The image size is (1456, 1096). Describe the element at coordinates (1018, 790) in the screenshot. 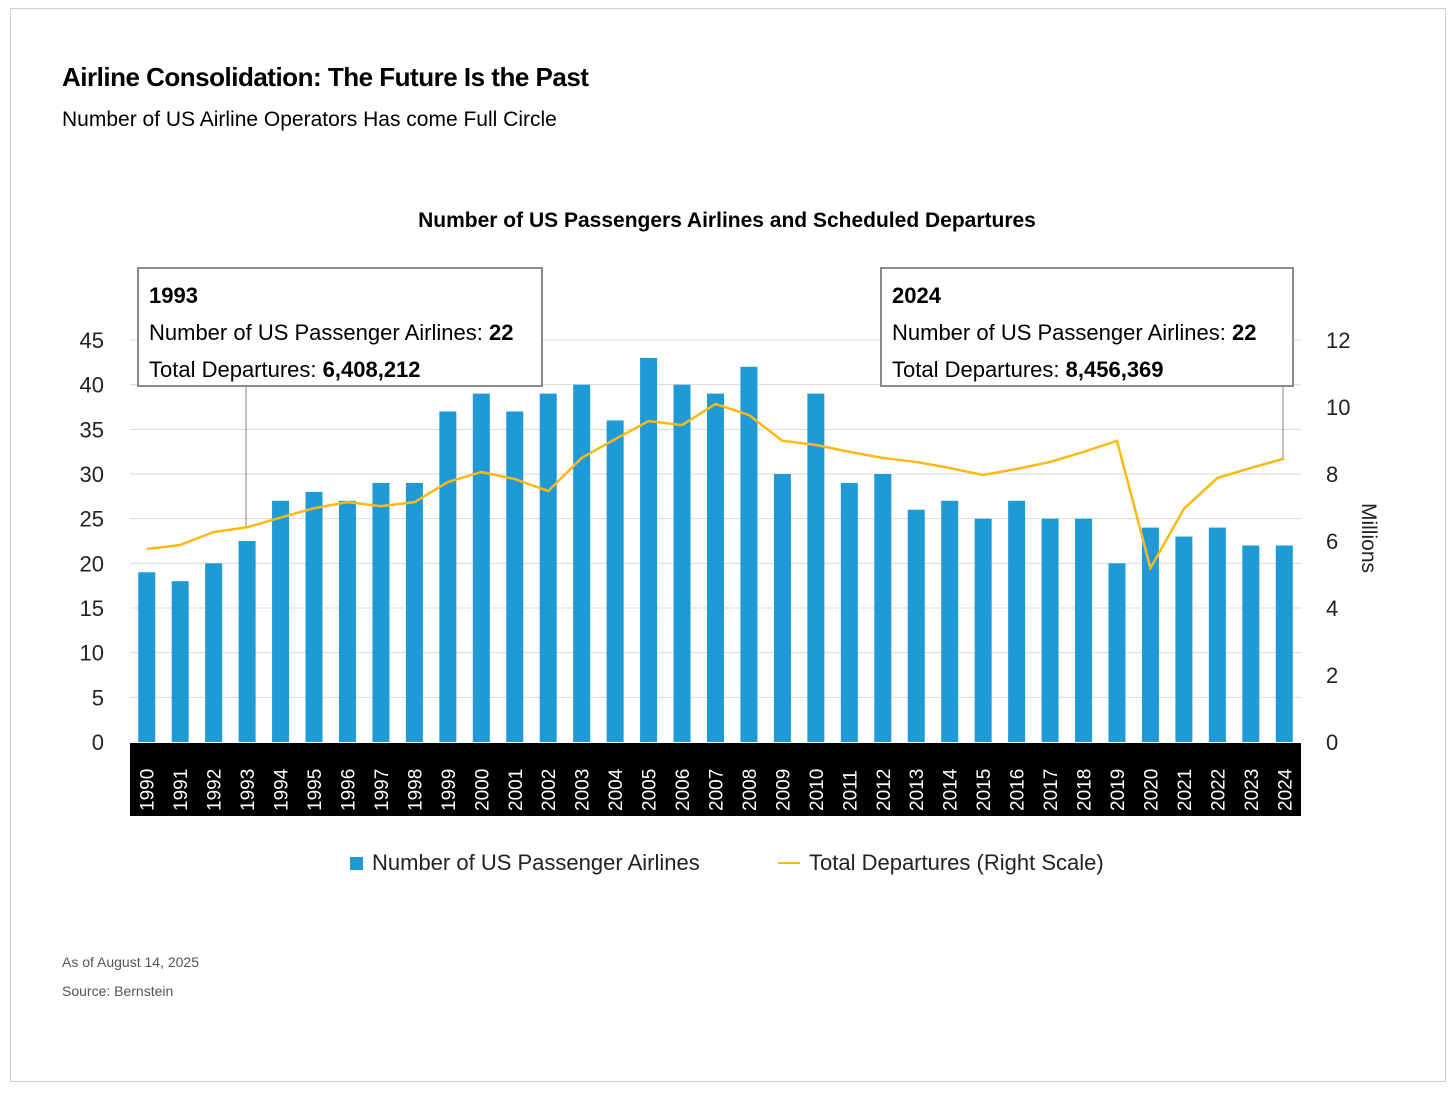

I see `x-tick-label: 2016` at that location.